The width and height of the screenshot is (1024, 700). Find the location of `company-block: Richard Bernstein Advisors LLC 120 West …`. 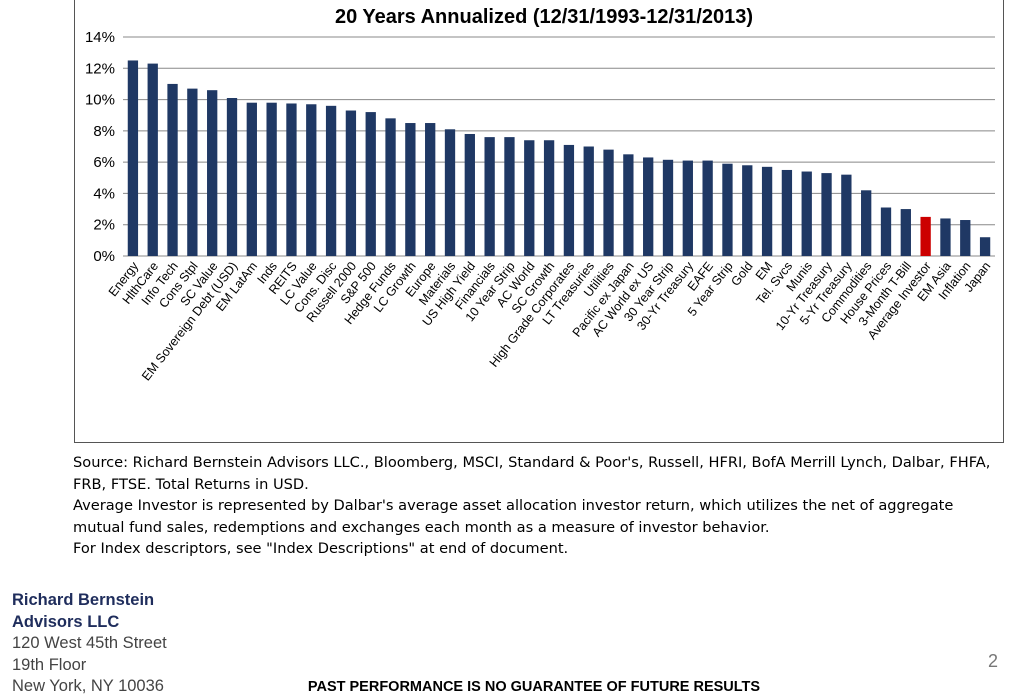

company-block: Richard Bernstein Advisors LLC 120 West … is located at coordinates (89, 644).